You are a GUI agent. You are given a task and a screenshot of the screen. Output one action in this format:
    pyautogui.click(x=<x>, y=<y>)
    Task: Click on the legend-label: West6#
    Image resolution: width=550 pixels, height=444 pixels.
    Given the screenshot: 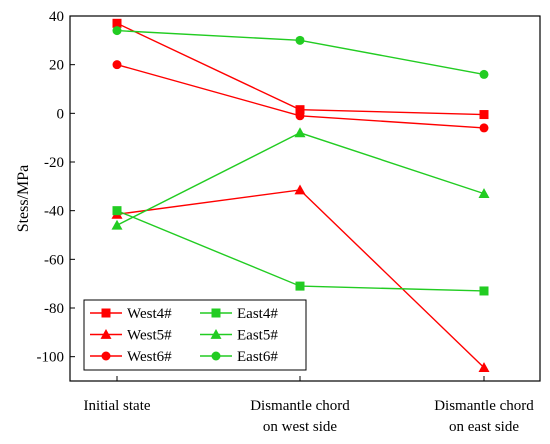 What is the action you would take?
    pyautogui.click(x=149, y=357)
    